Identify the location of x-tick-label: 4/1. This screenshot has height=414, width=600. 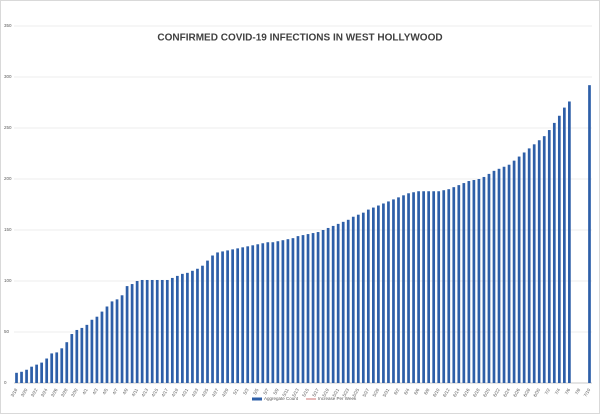
(85, 391).